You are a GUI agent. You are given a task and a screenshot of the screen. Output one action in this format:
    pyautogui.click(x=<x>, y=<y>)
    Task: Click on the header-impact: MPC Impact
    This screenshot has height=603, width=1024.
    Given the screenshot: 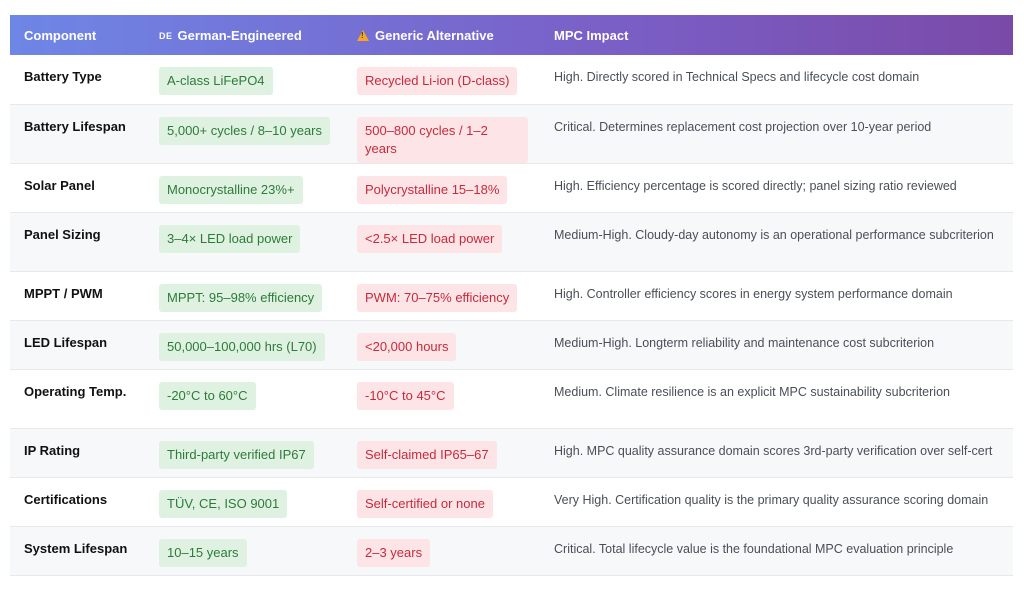 What is the action you would take?
    pyautogui.click(x=591, y=35)
    